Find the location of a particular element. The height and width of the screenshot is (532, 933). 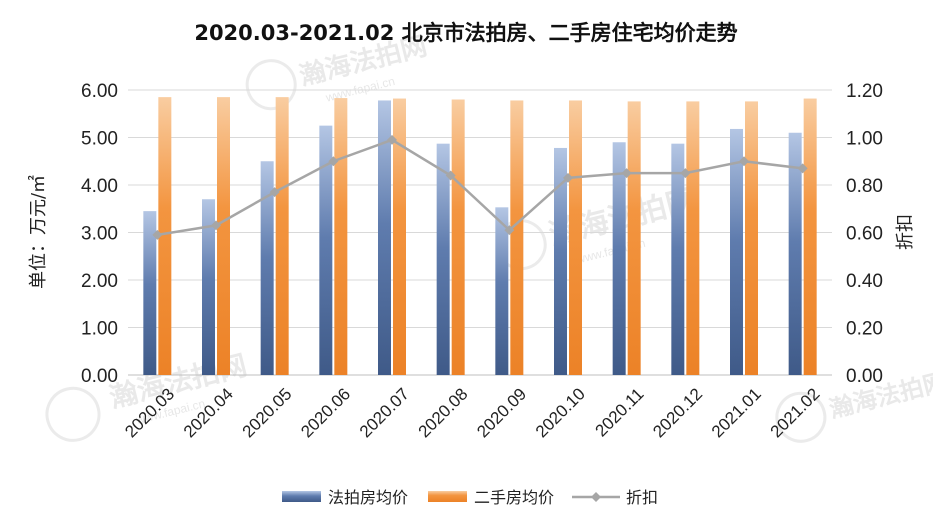

y2-tick-label: 0.60 is located at coordinates (864, 234).